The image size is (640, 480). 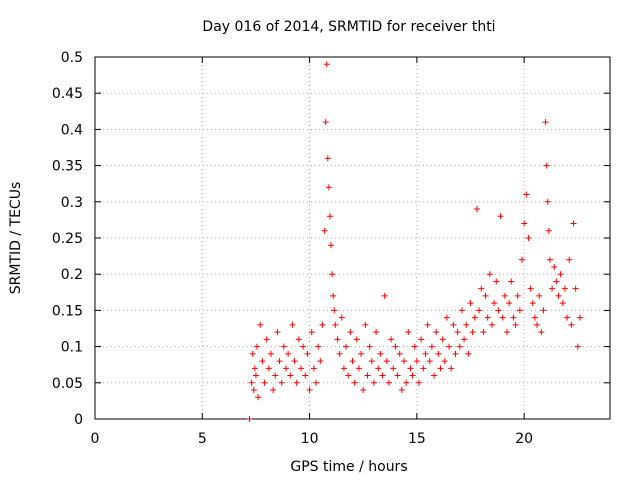 What do you see at coordinates (67, 94) in the screenshot?
I see `y-tick-label: 0.45` at bounding box center [67, 94].